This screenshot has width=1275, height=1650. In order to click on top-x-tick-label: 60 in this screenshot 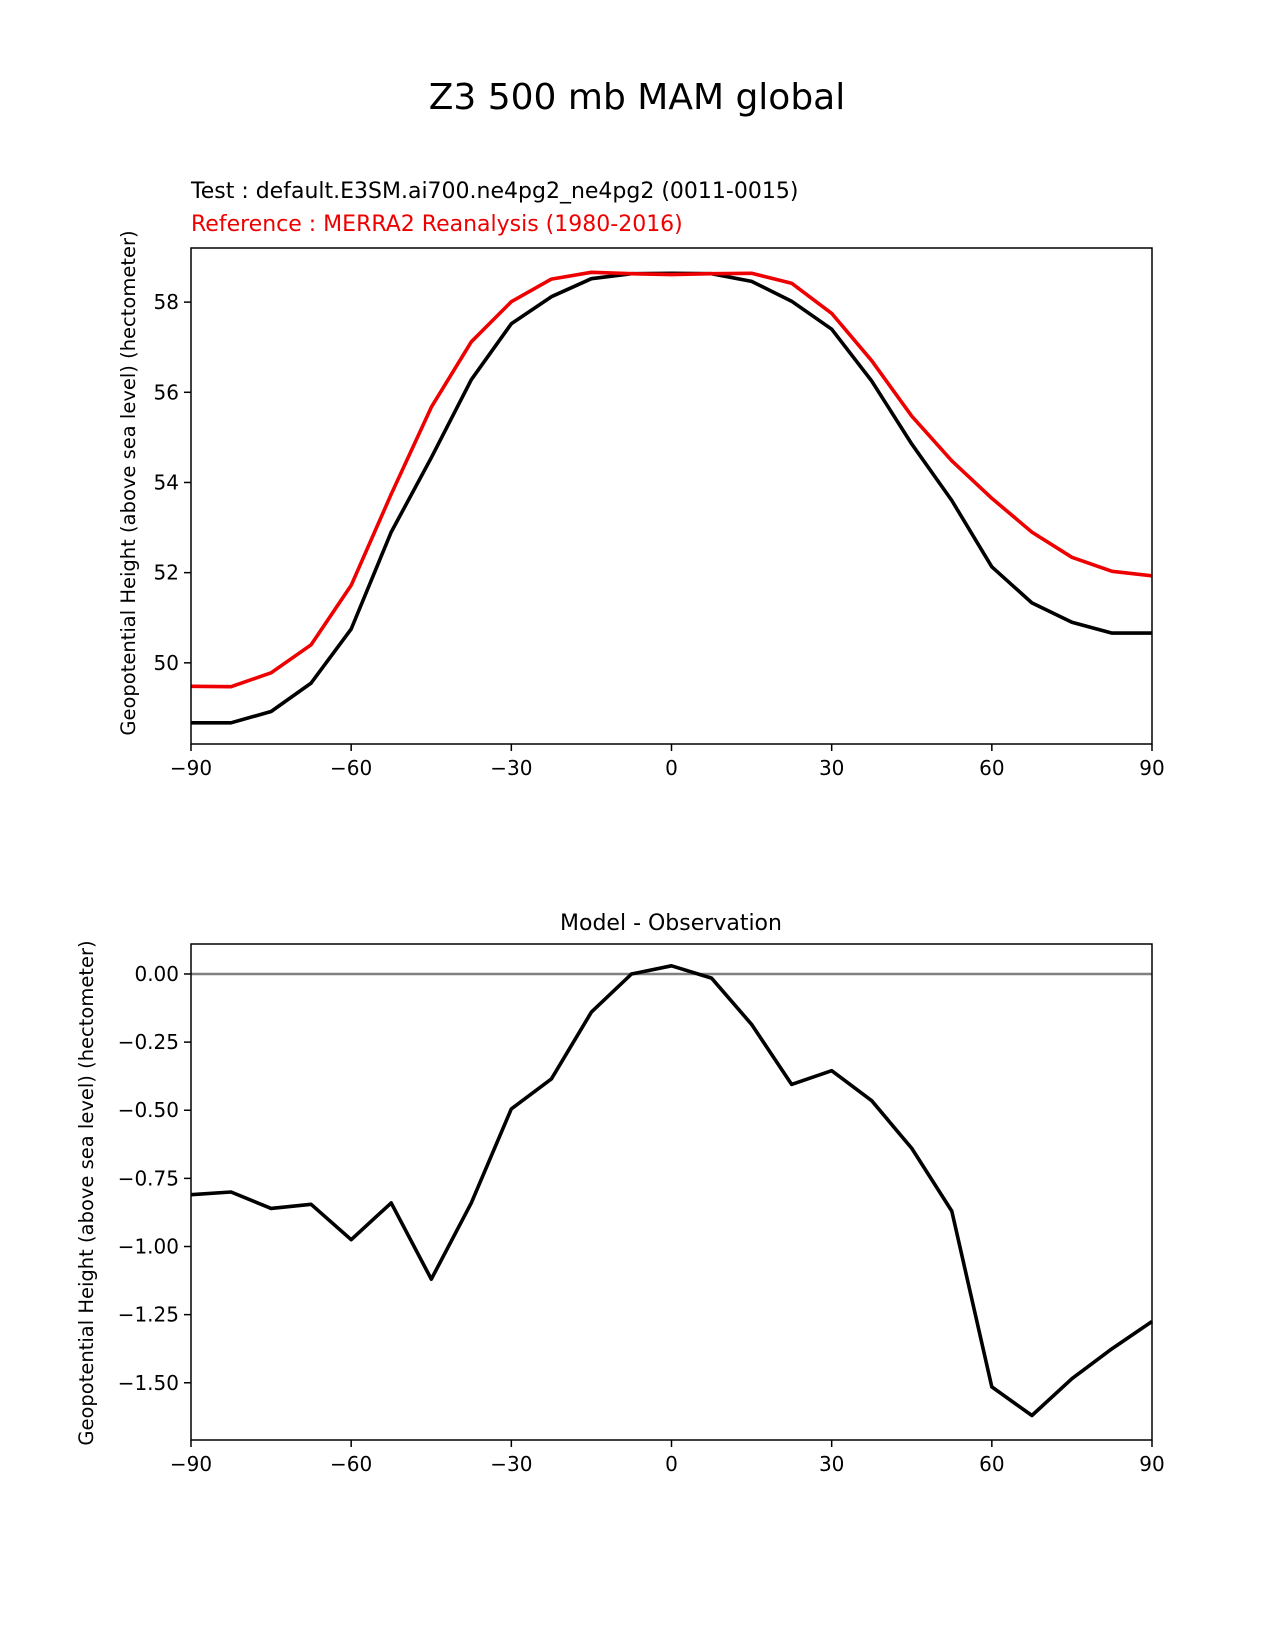, I will do `click(991, 768)`.